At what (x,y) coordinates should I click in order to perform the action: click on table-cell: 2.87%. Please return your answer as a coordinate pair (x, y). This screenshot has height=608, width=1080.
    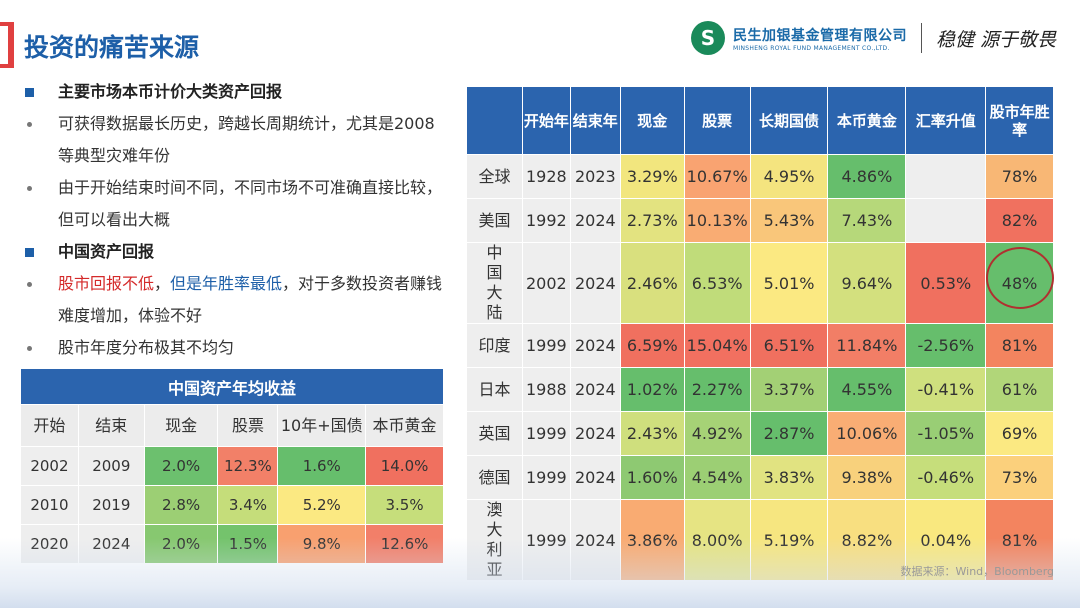
    Looking at the image, I should click on (789, 433).